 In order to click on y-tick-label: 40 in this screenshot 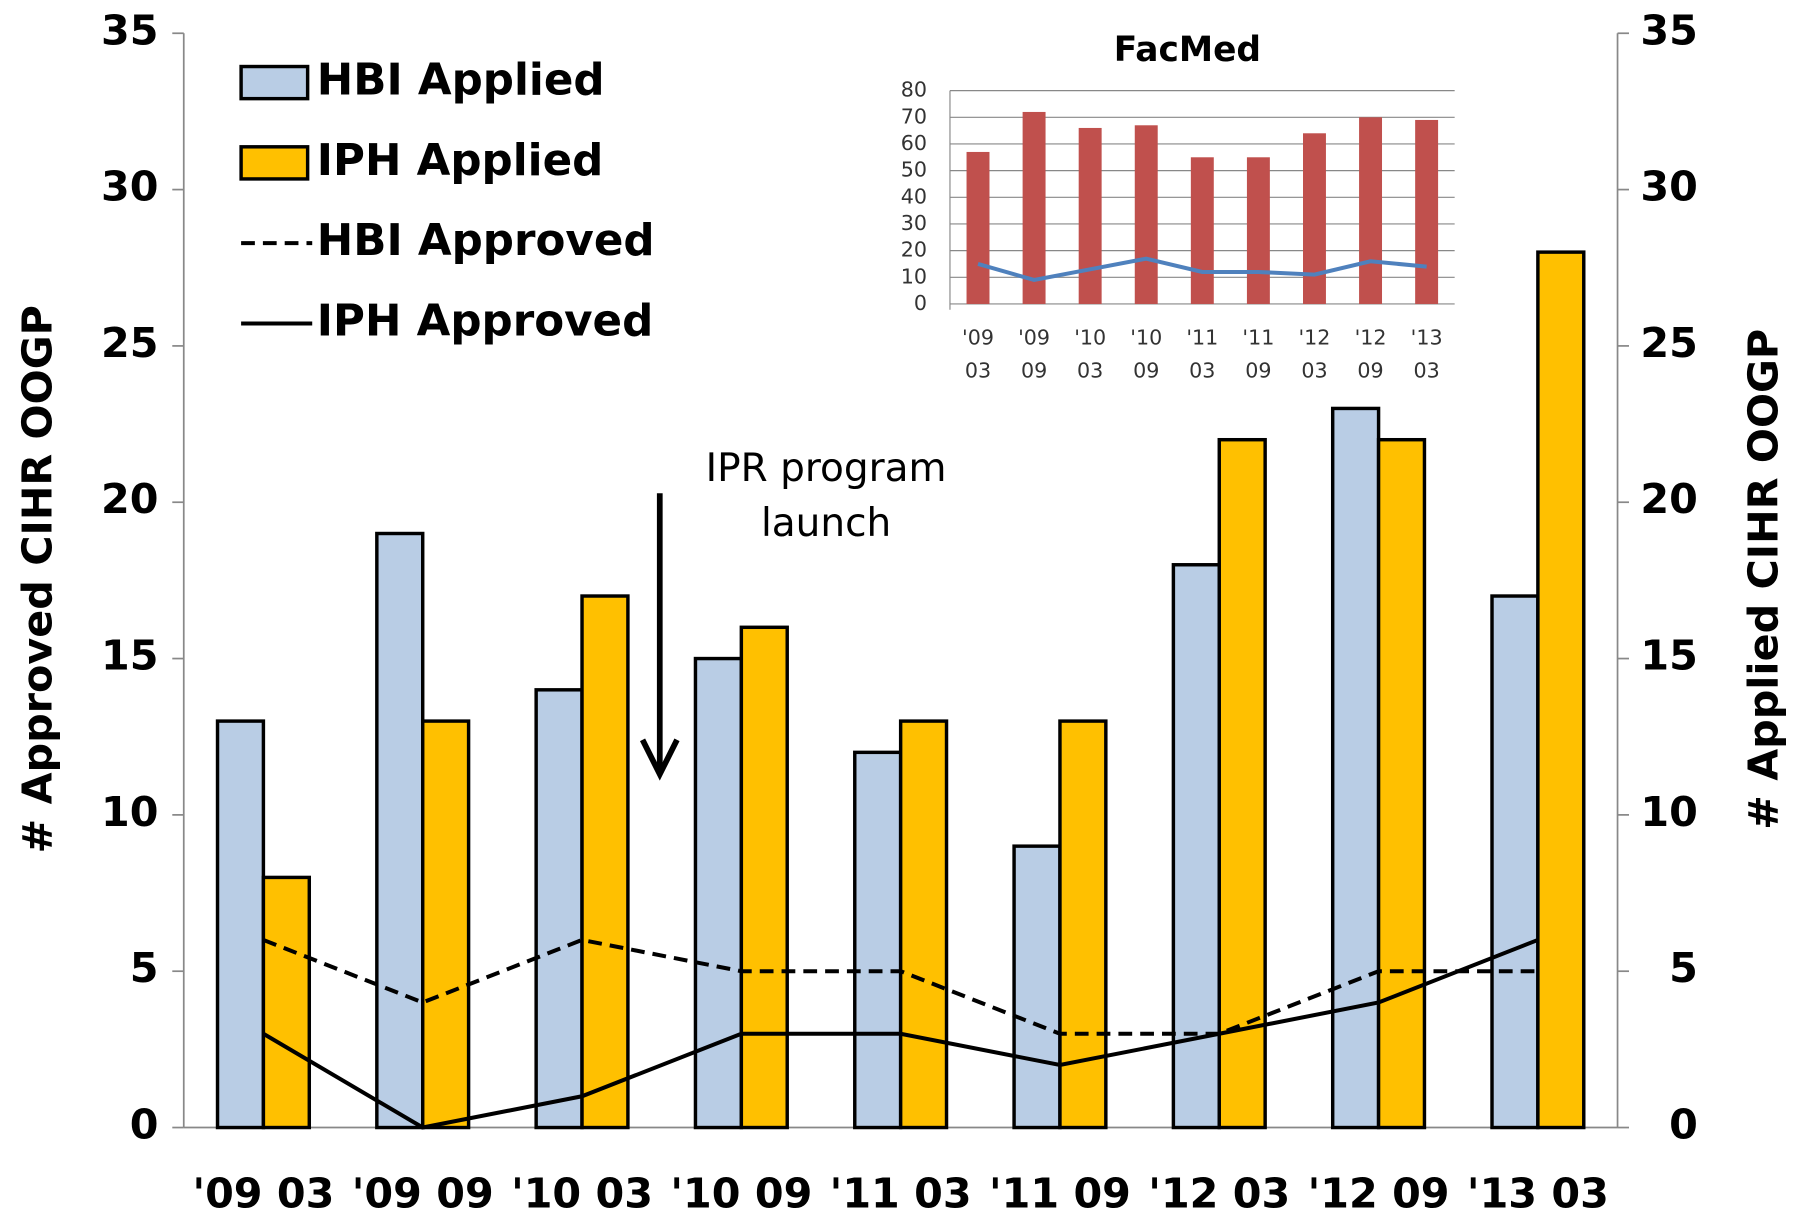, I will do `click(914, 196)`.